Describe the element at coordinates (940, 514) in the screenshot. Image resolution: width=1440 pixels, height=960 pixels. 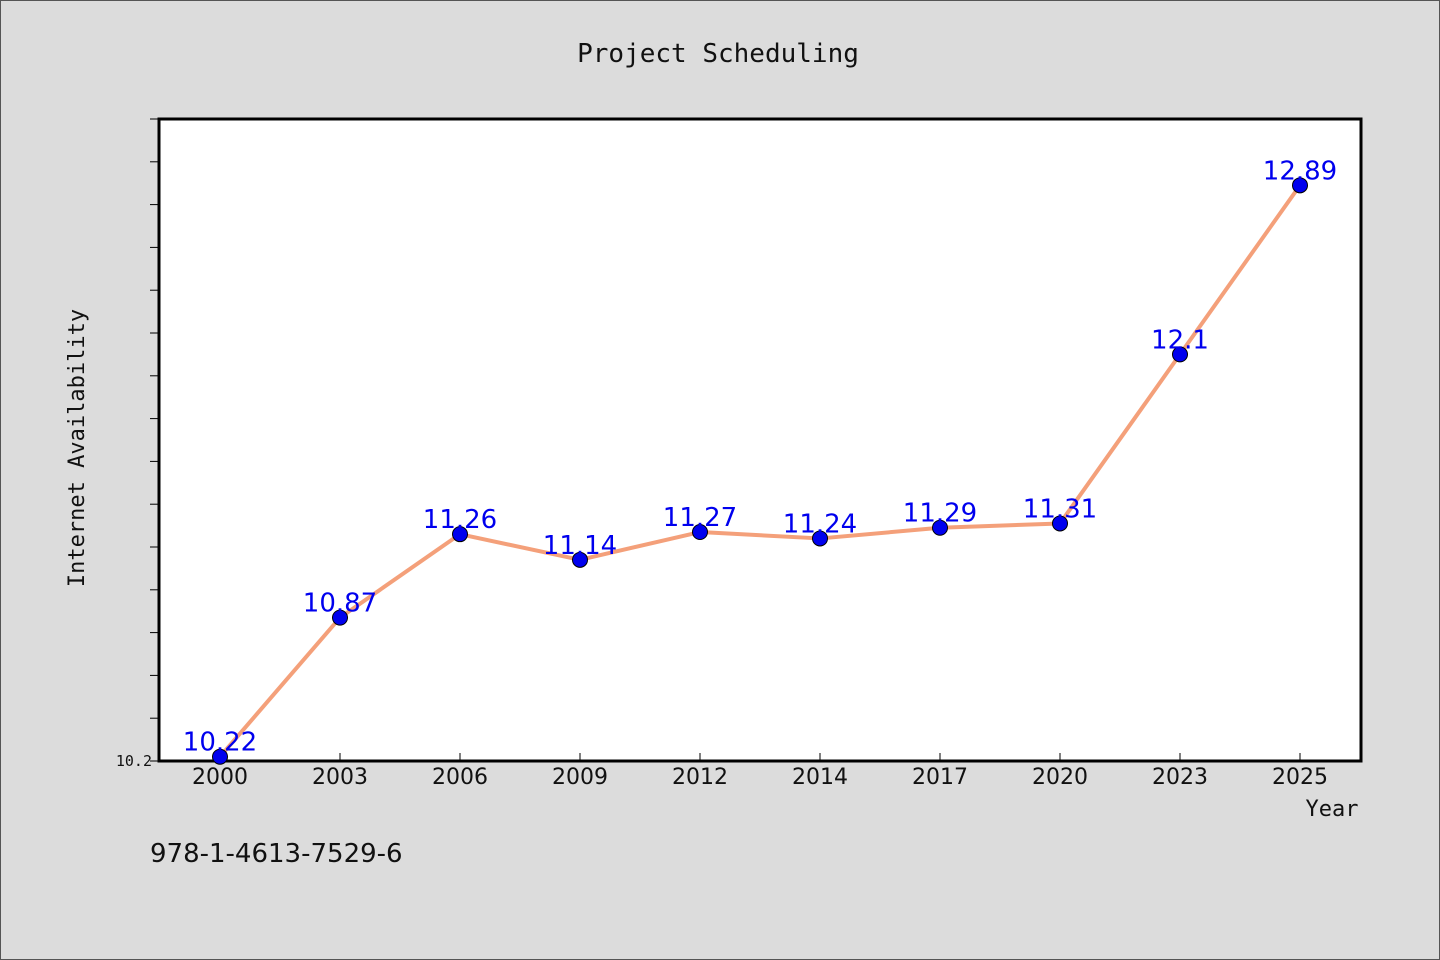
I see `data-label: 11.29` at that location.